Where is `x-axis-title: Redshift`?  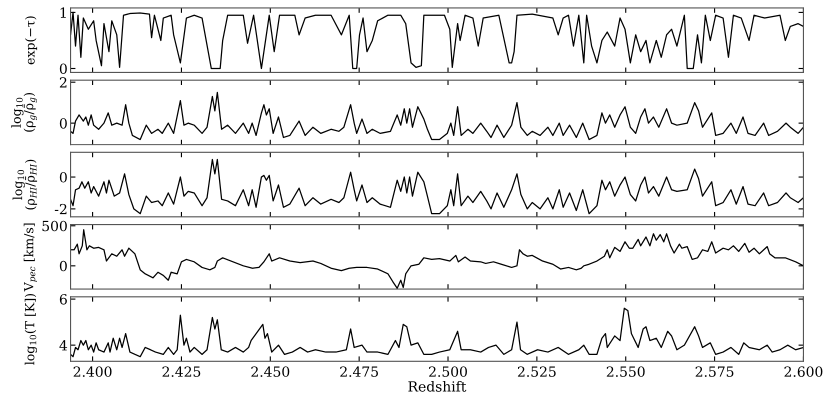
x-axis-title: Redshift is located at coordinates (437, 386).